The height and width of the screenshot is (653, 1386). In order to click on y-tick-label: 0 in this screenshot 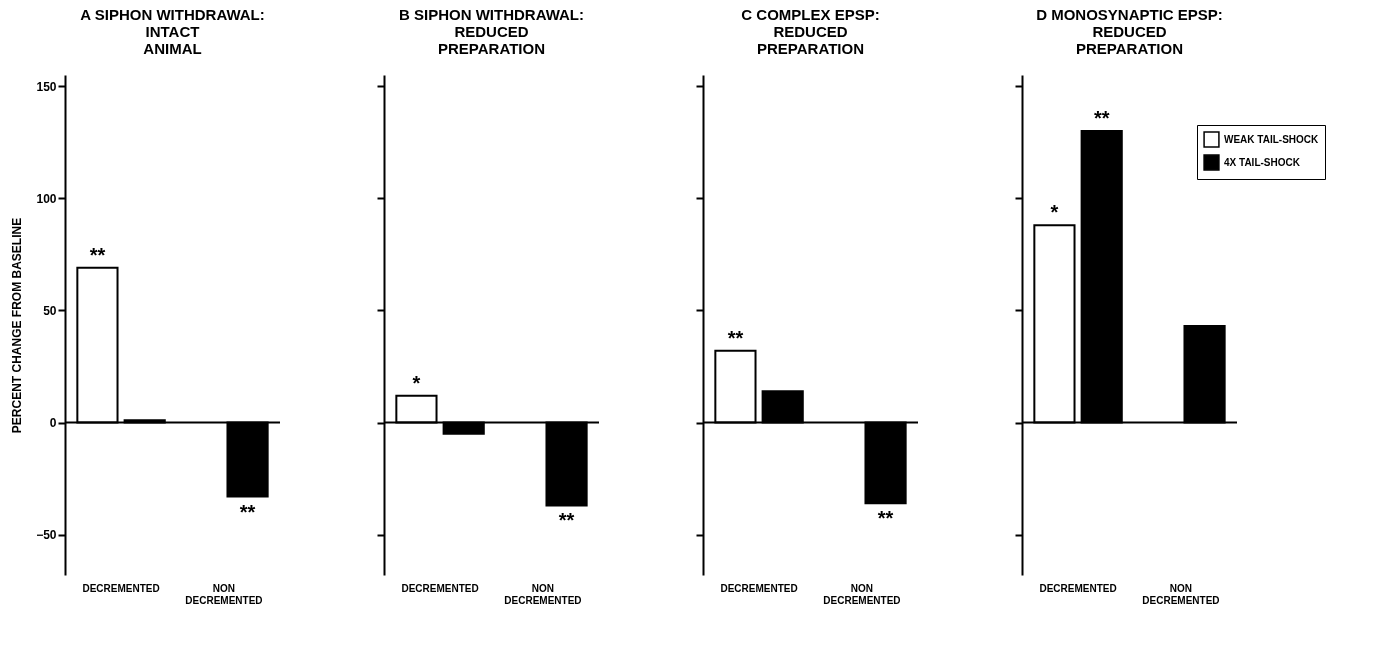, I will do `click(53, 423)`.